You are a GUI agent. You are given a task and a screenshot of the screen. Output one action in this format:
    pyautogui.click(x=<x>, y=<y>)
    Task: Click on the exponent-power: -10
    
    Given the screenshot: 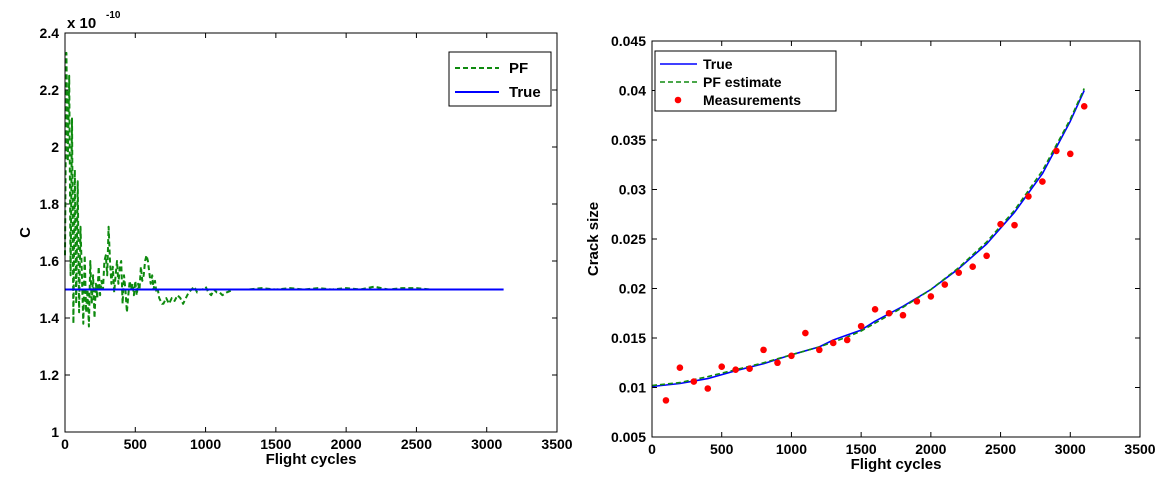 What is the action you would take?
    pyautogui.click(x=113, y=15)
    